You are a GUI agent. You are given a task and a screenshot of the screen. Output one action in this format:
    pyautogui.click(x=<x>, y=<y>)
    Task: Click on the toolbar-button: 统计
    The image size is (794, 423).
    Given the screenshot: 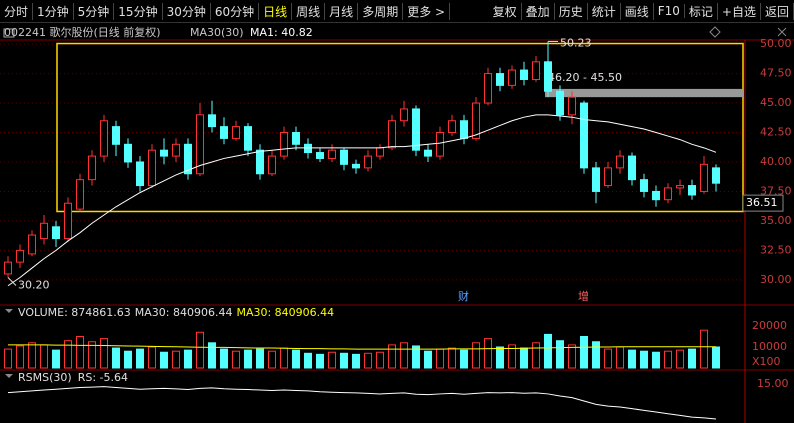 What is the action you would take?
    pyautogui.click(x=604, y=11)
    